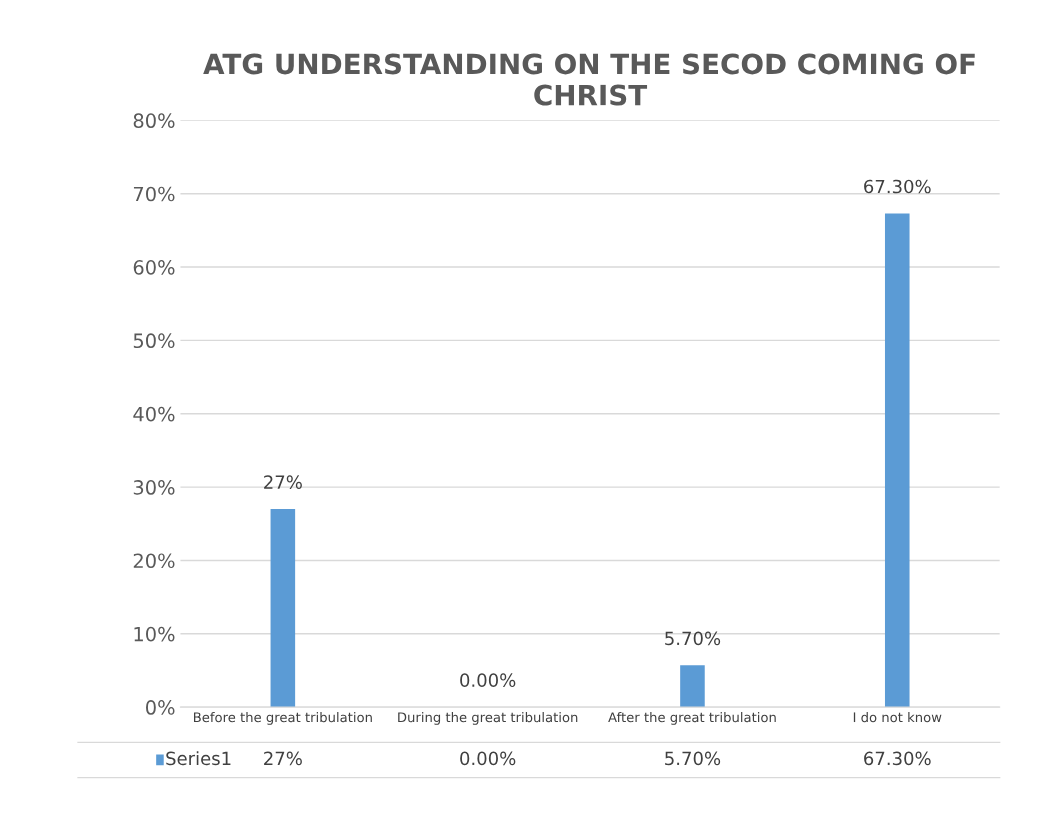 The width and height of the screenshot is (1037, 830). Describe the element at coordinates (283, 482) in the screenshot. I see `text: 27%` at that location.